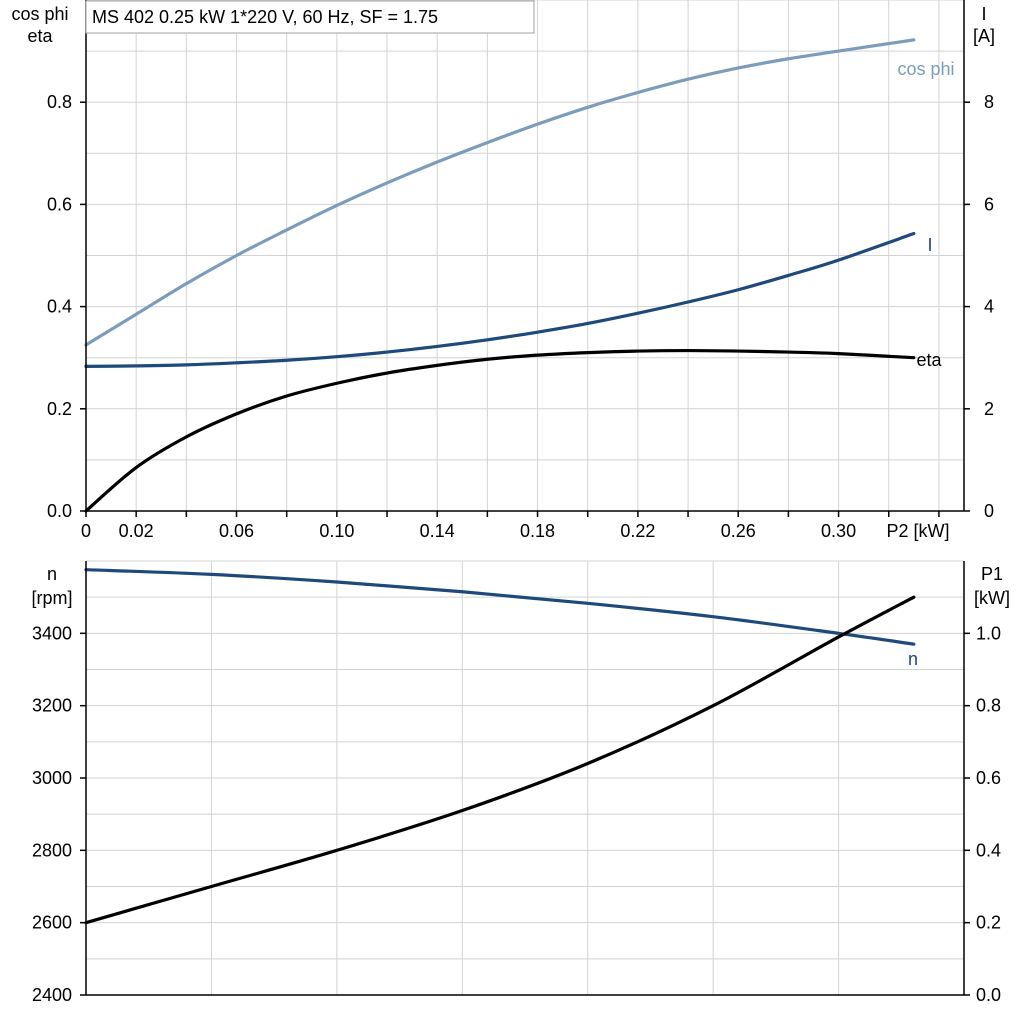 Image resolution: width=1024 pixels, height=1024 pixels. Describe the element at coordinates (988, 778) in the screenshot. I see `bottom-right-tick-label: 0.6` at that location.